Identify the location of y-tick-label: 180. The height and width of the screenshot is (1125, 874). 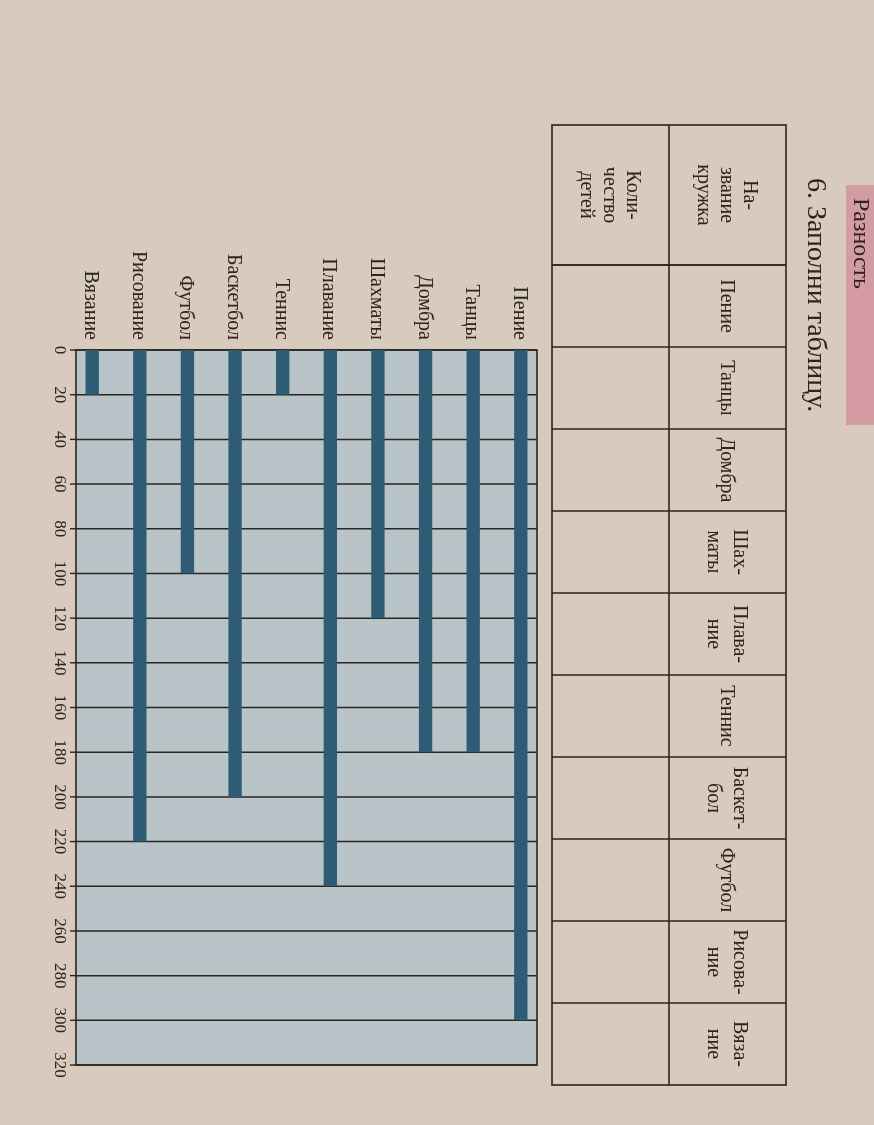
(61, 752).